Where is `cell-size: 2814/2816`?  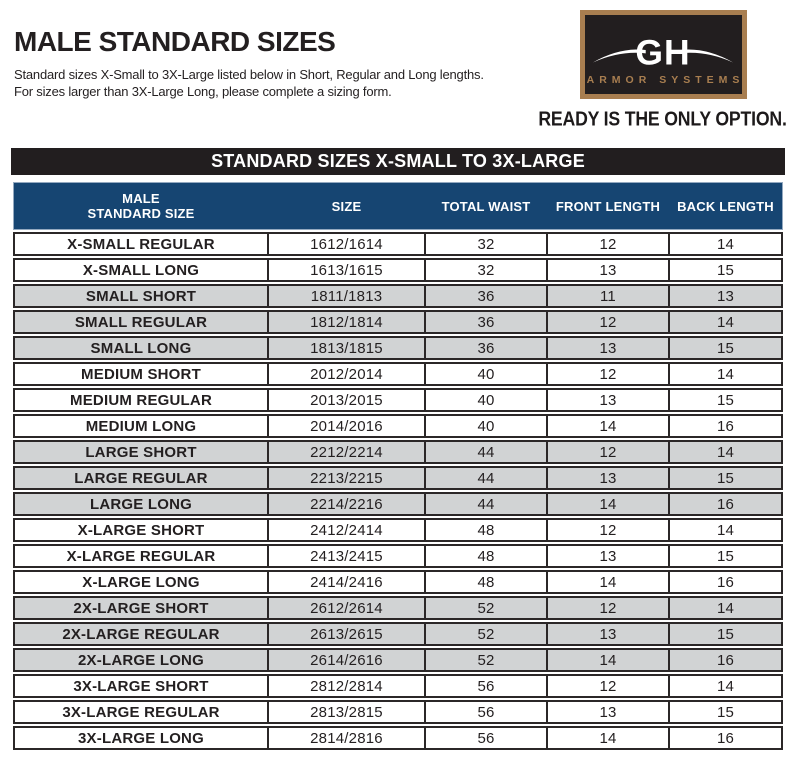 cell-size: 2814/2816 is located at coordinates (345, 738).